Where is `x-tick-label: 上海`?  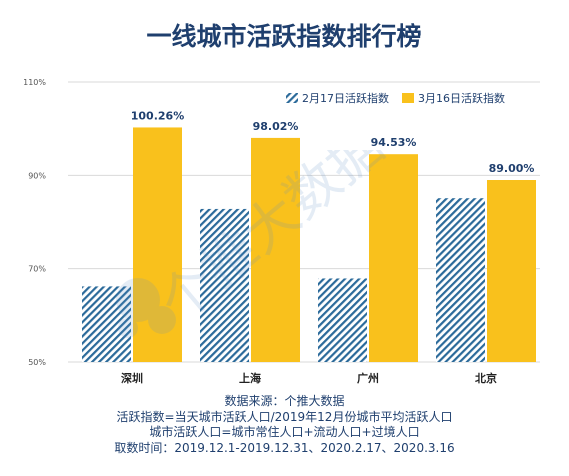
x-tick-label: 上海 is located at coordinates (250, 378).